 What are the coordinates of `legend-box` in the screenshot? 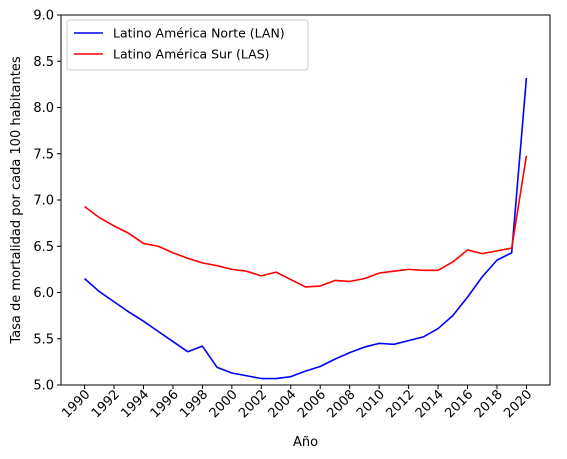 It's located at (187, 45).